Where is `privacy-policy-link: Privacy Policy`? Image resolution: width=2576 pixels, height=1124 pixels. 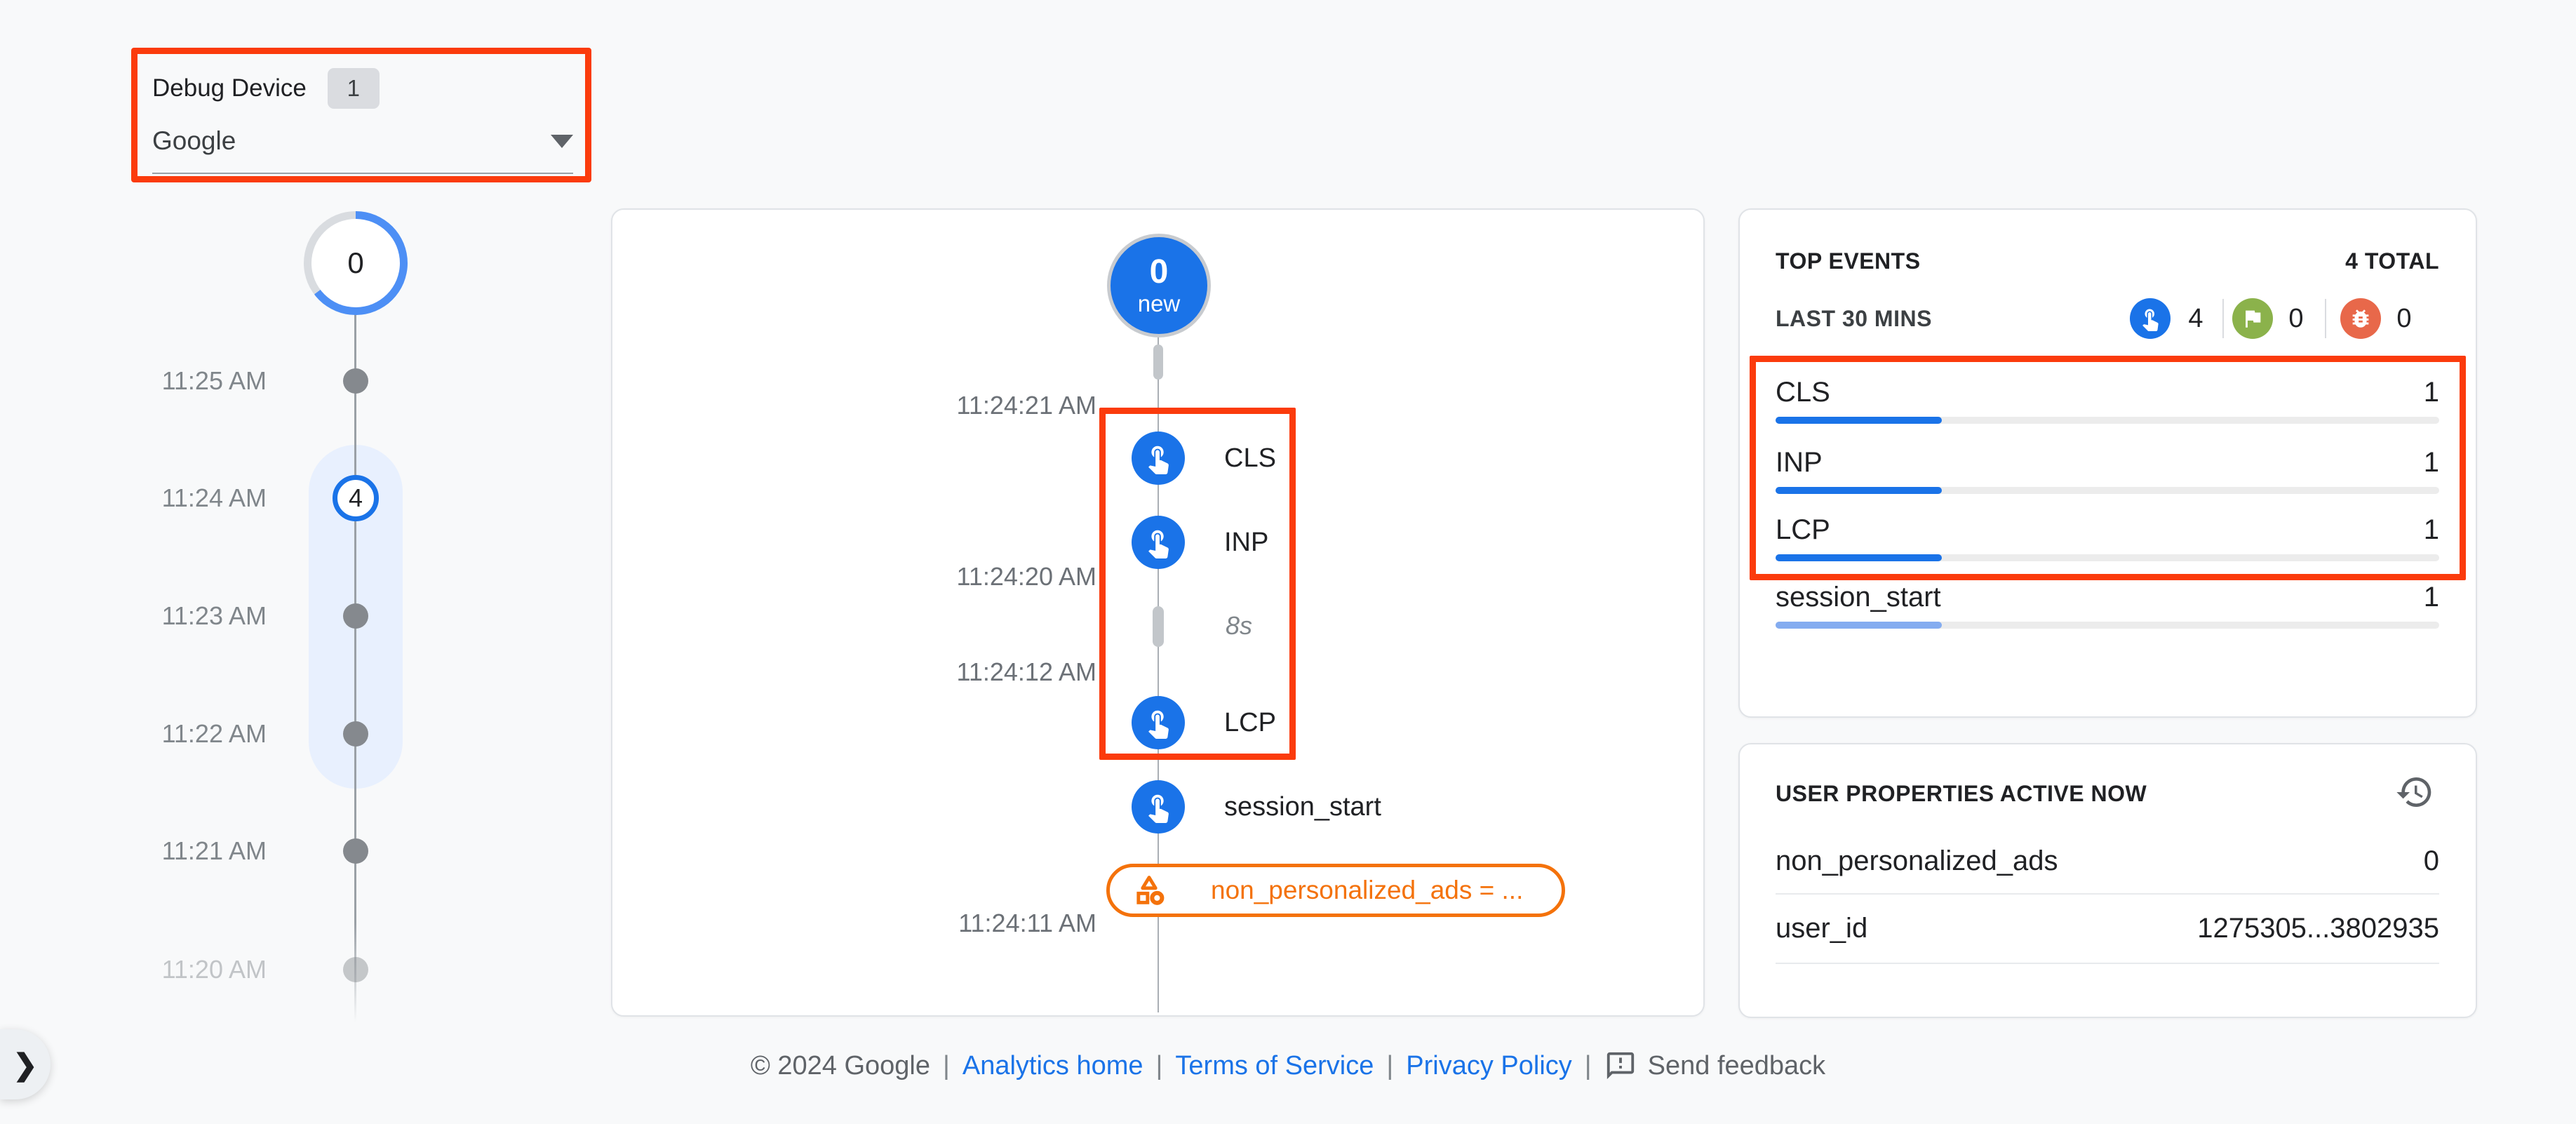 privacy-policy-link: Privacy Policy is located at coordinates (1489, 1065).